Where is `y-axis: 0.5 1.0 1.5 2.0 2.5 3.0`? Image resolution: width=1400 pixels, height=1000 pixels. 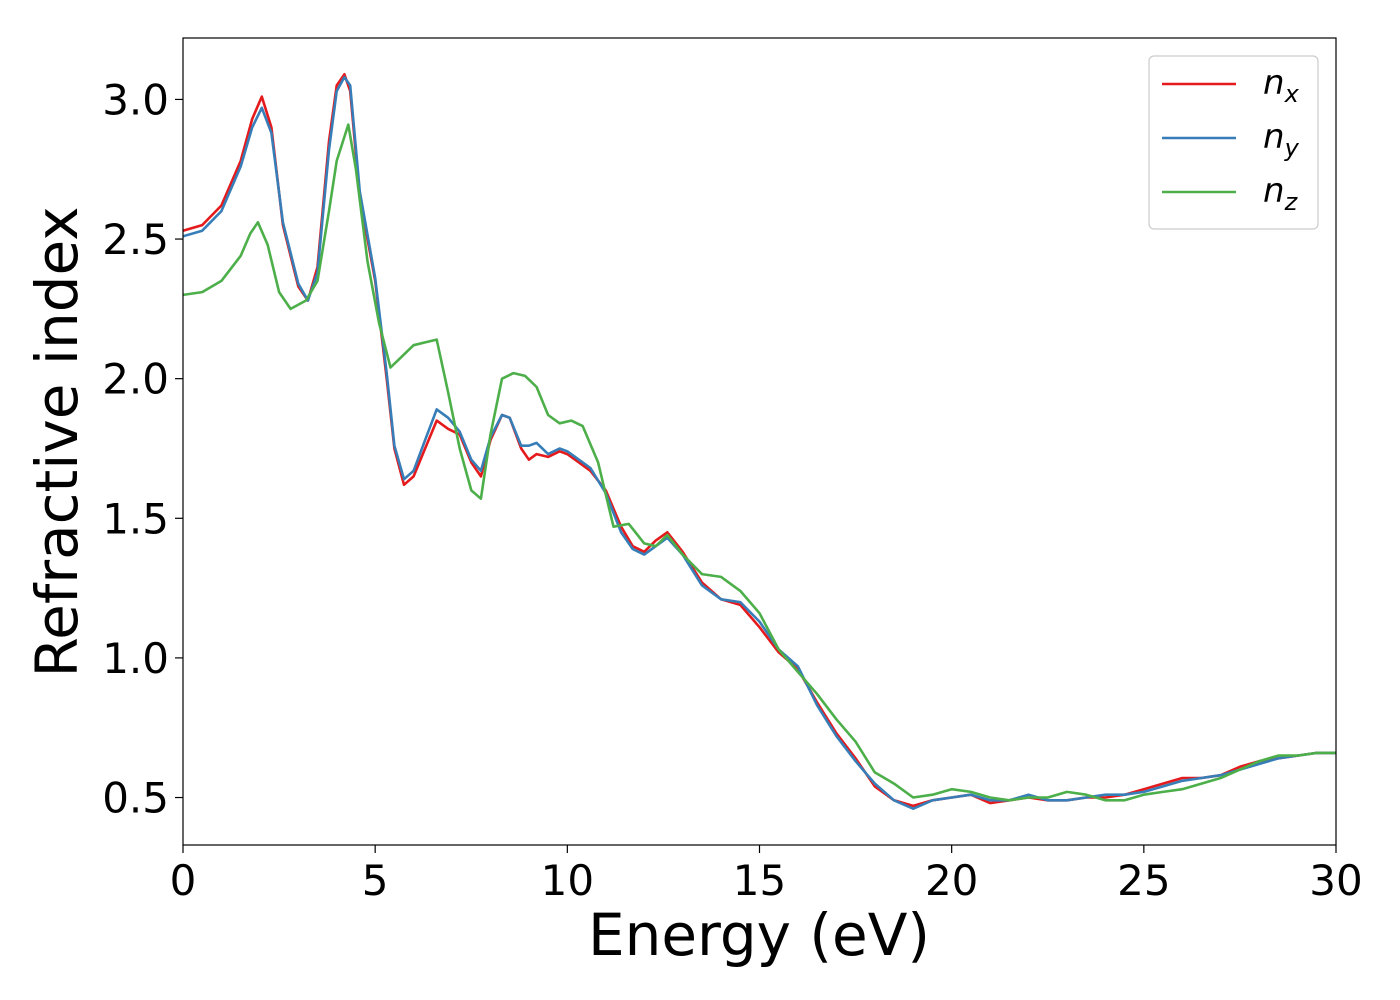
y-axis: 0.5 1.0 1.5 2.0 2.5 3.0 is located at coordinates (142, 449).